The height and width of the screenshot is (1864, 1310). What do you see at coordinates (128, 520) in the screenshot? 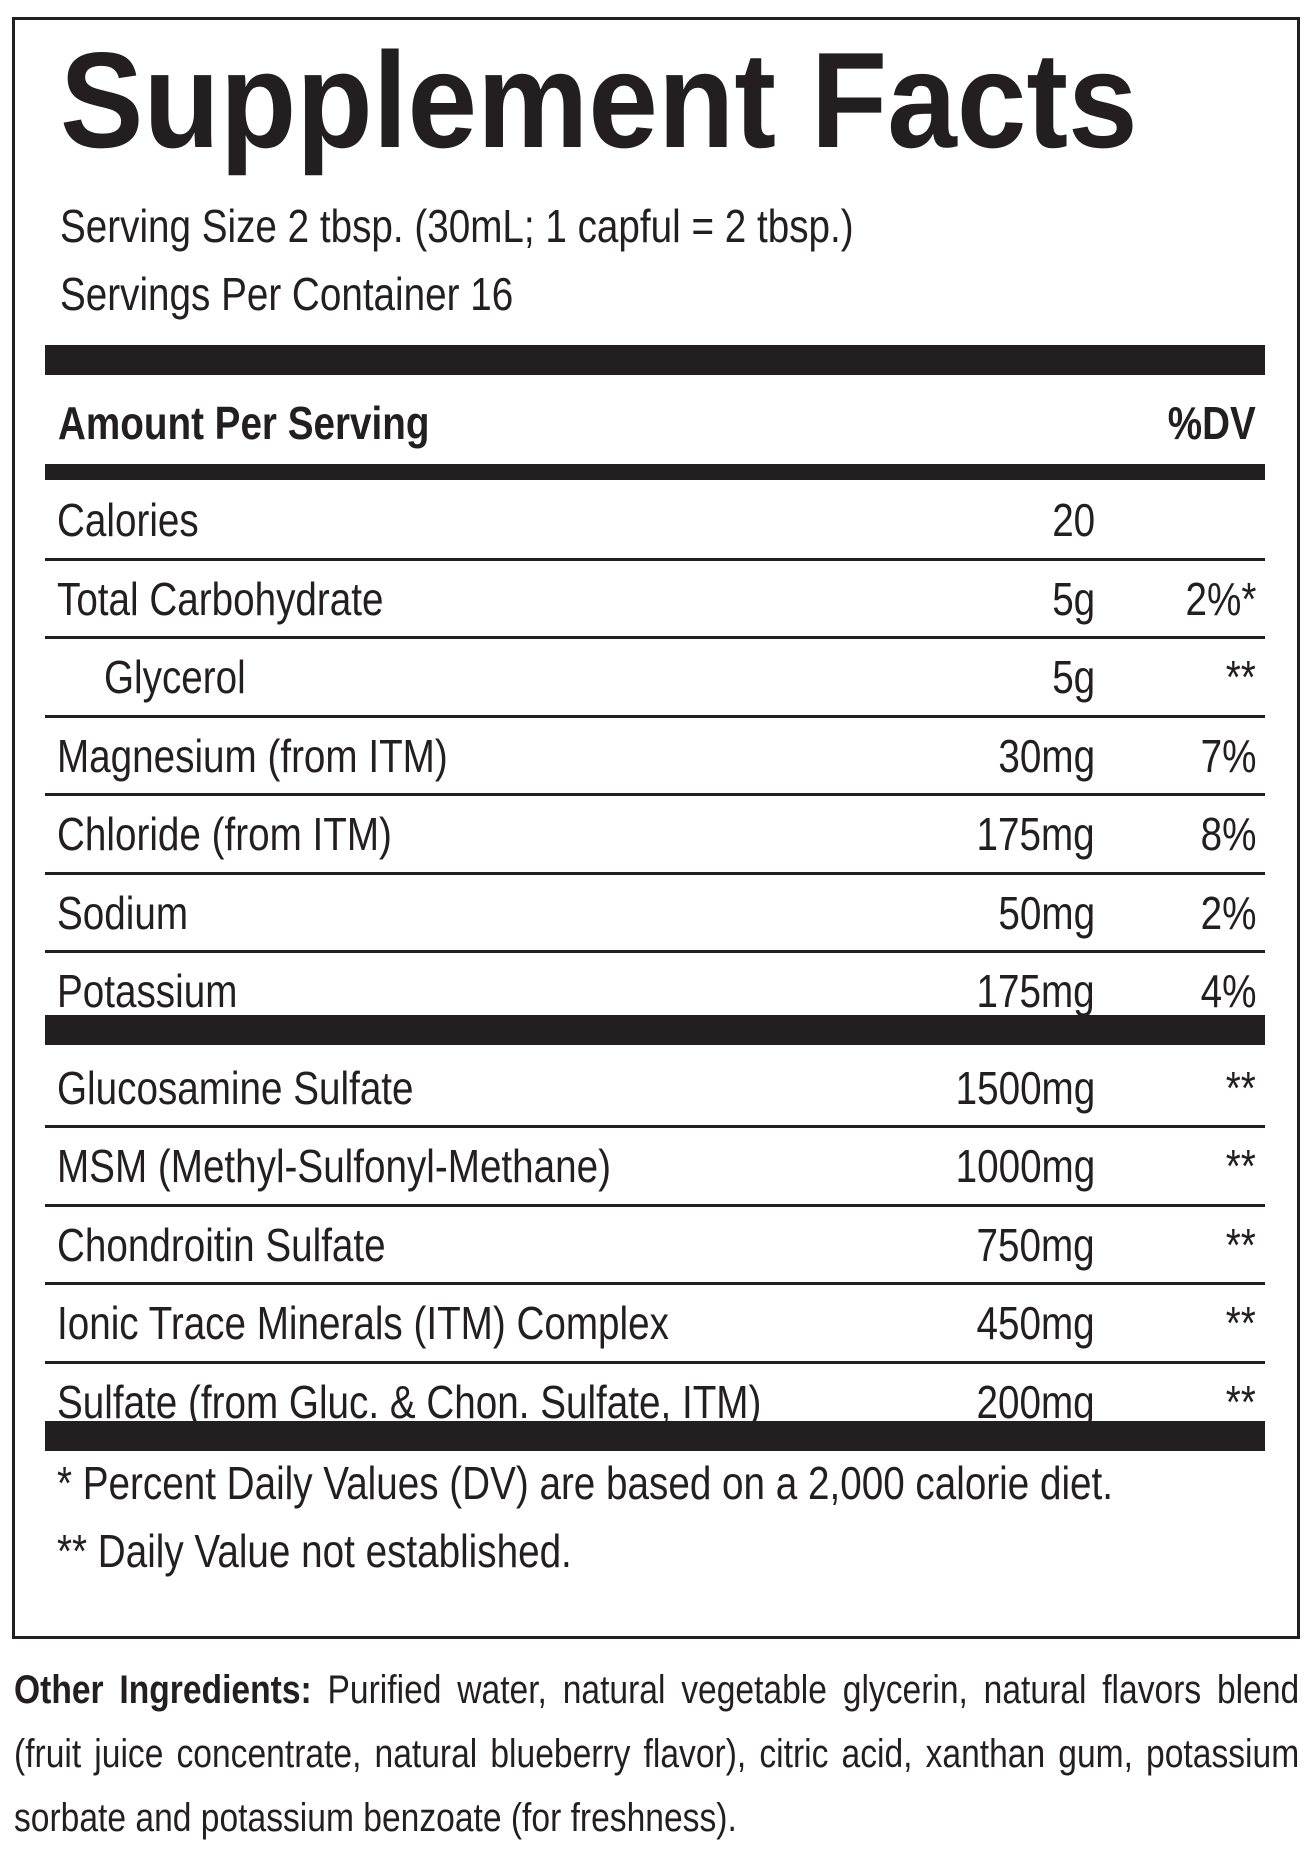
I see `row-name: Calories` at bounding box center [128, 520].